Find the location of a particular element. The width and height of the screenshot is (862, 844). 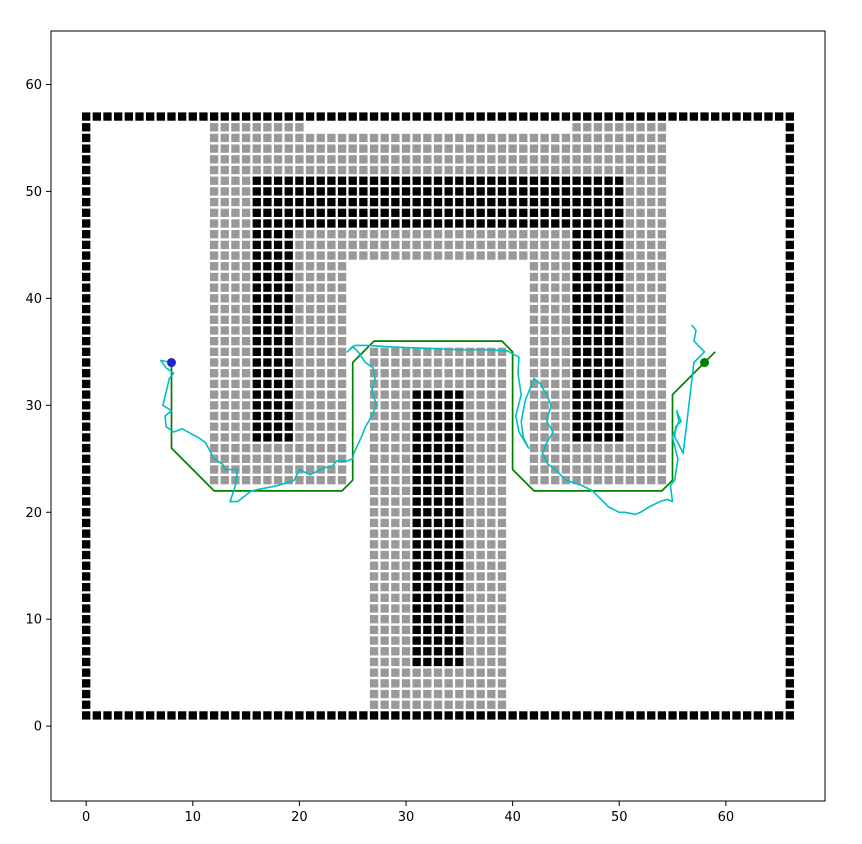

y-tick-label: 50 is located at coordinates (33, 192).